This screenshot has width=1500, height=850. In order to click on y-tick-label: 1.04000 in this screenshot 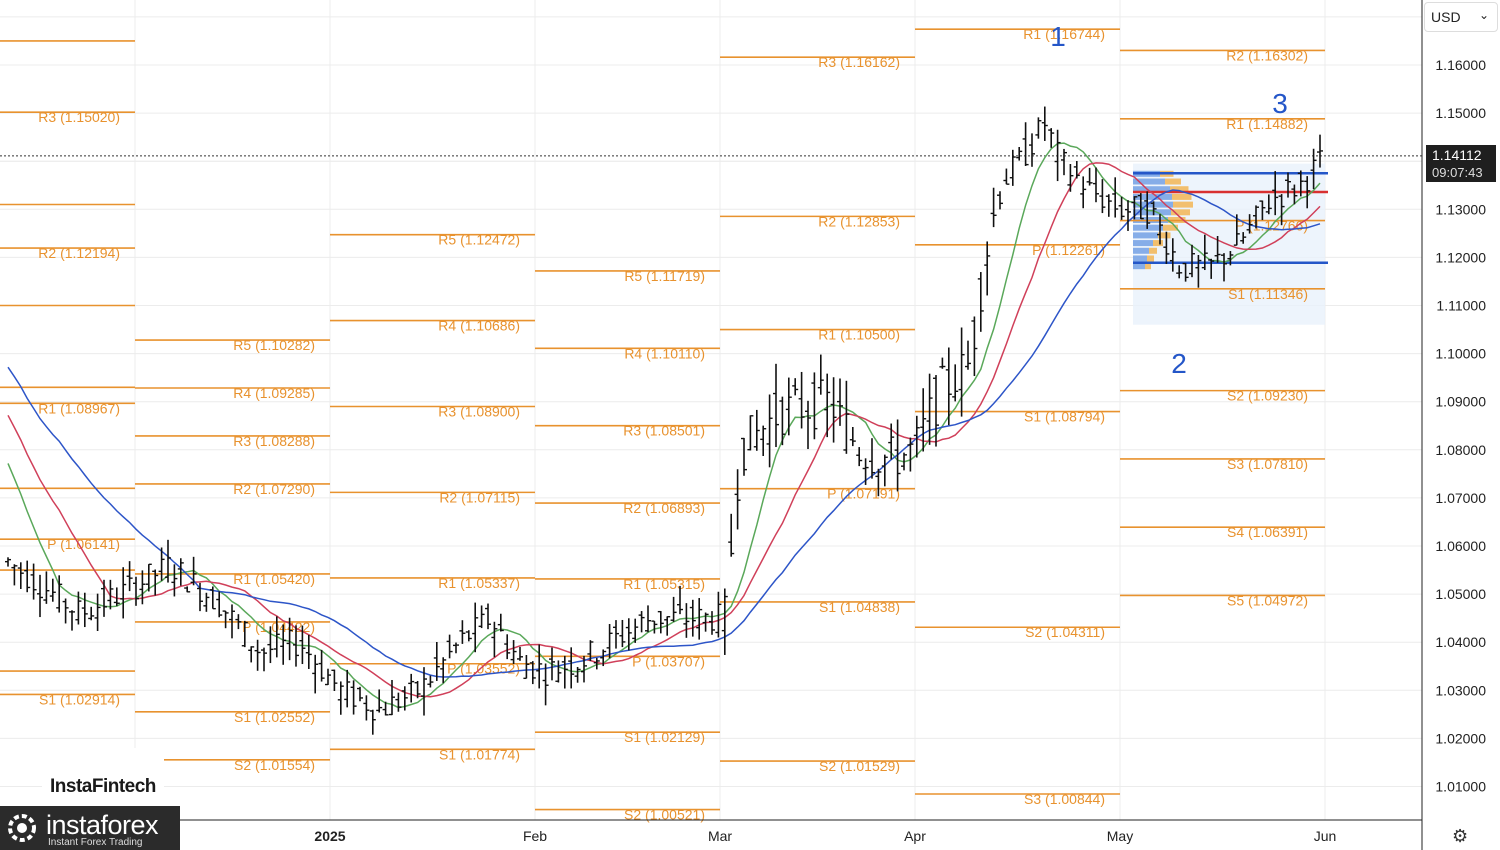, I will do `click(1460, 642)`.